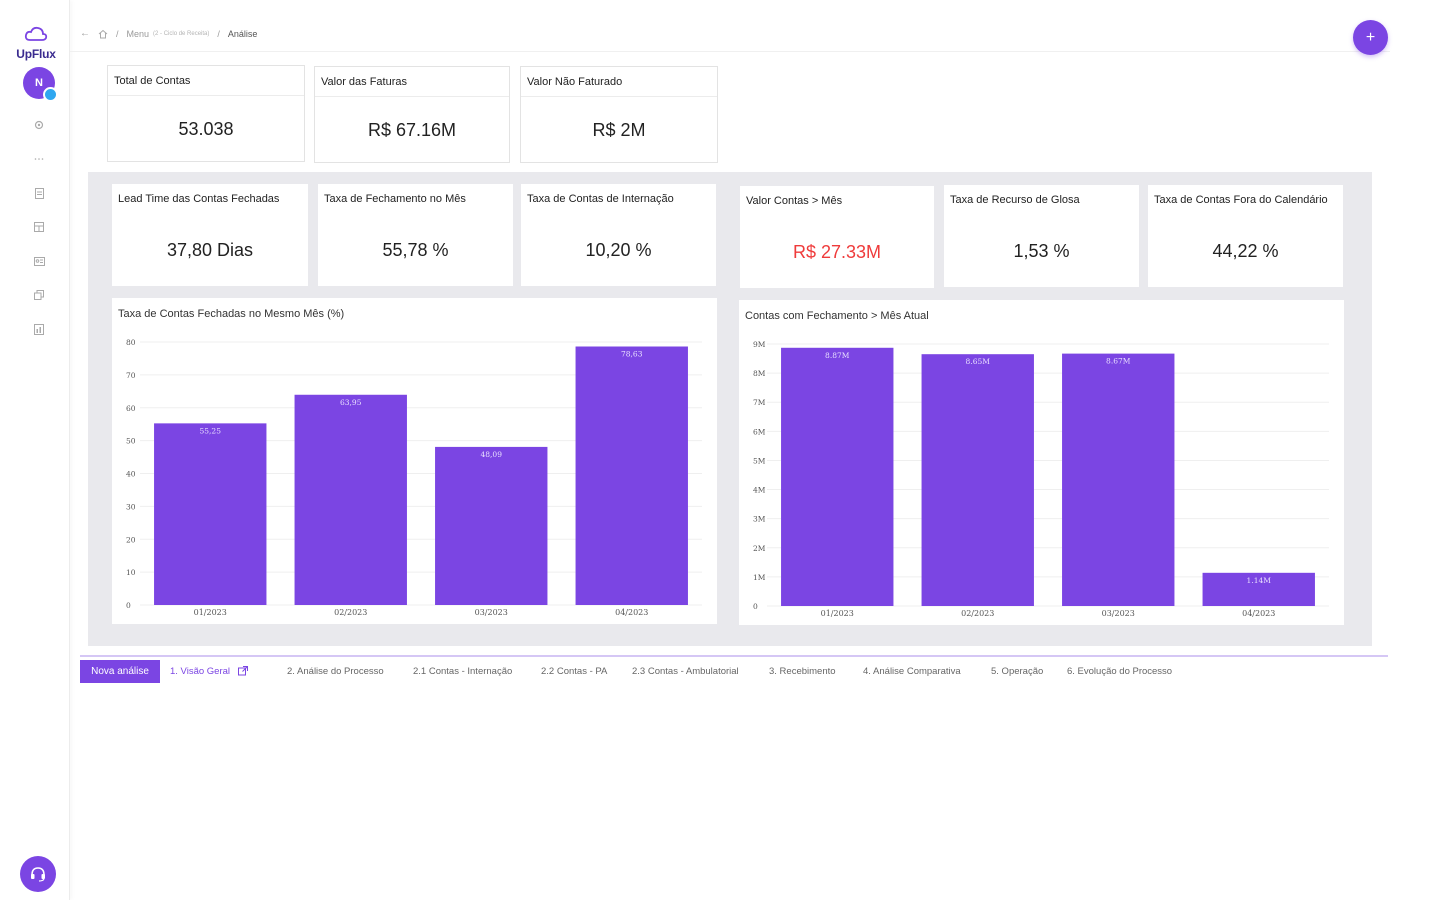 The width and height of the screenshot is (1440, 900). What do you see at coordinates (131, 375) in the screenshot?
I see `y-tick-label: 70` at bounding box center [131, 375].